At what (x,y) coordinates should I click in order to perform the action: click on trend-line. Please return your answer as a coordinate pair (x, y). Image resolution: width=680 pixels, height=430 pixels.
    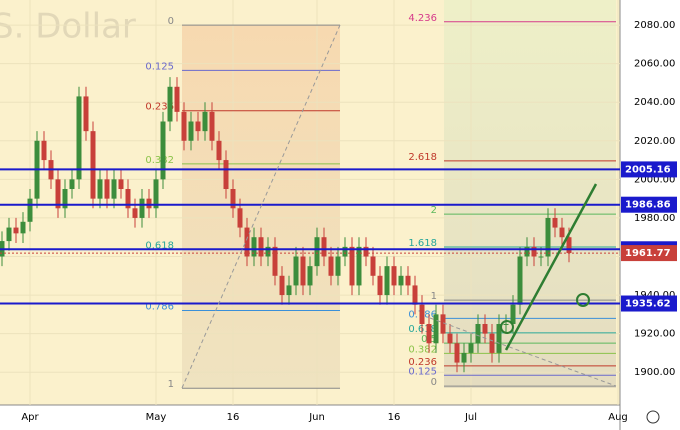
    Looking at the image, I should click on (551, 267).